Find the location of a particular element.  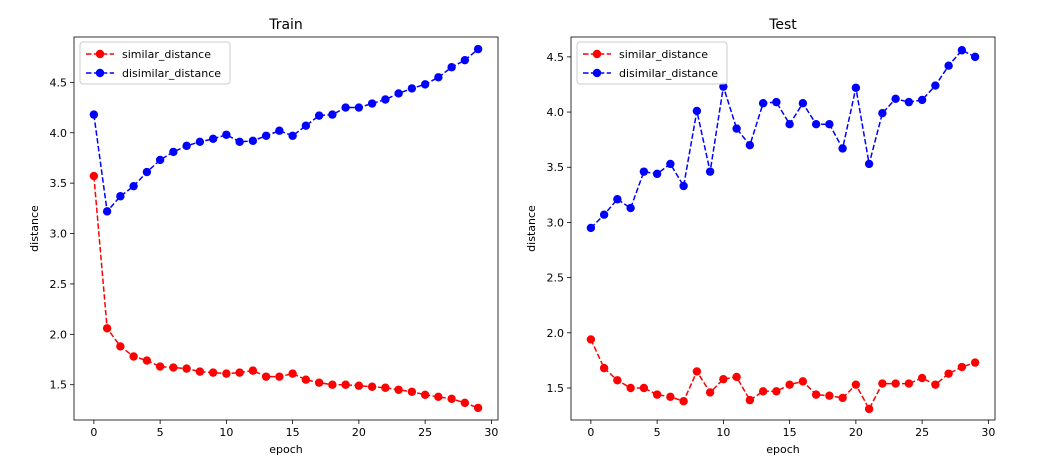

legend: similar_distance disimilar_distance is located at coordinates (155, 63).